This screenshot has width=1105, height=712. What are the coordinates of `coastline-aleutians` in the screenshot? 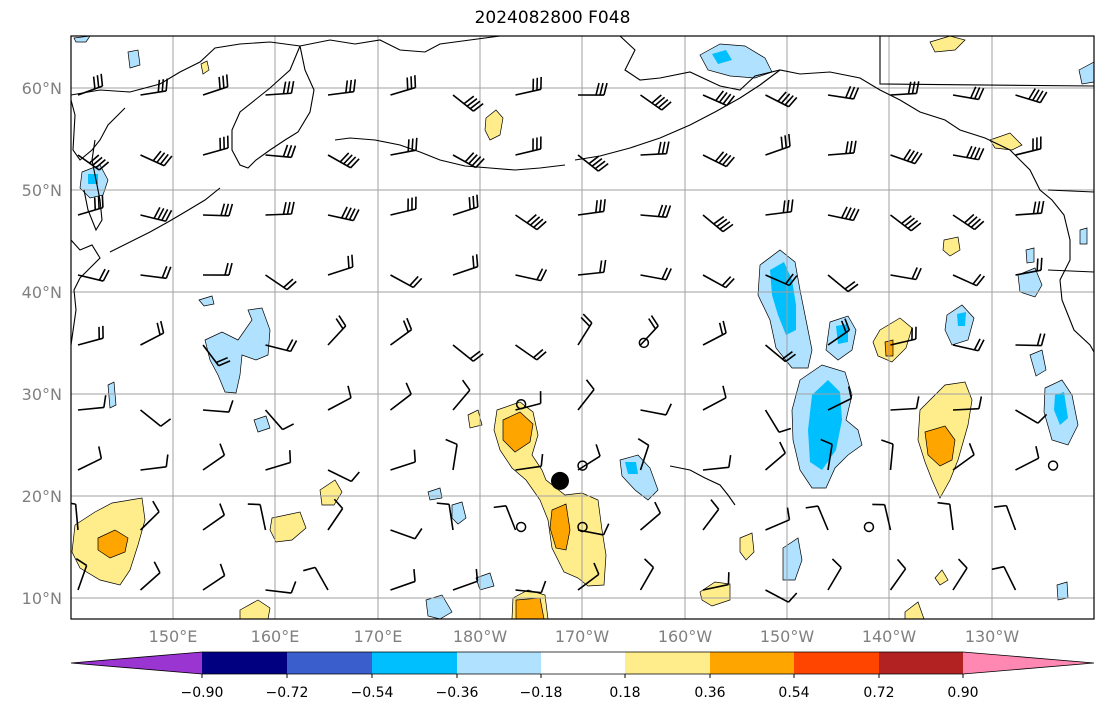 It's located at (450, 154).